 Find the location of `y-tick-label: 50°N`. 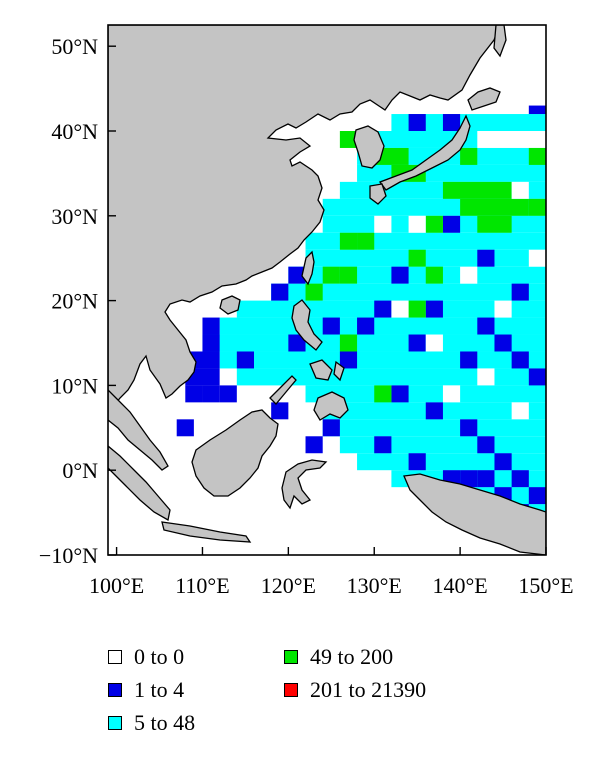

y-tick-label: 50°N is located at coordinates (74, 46).